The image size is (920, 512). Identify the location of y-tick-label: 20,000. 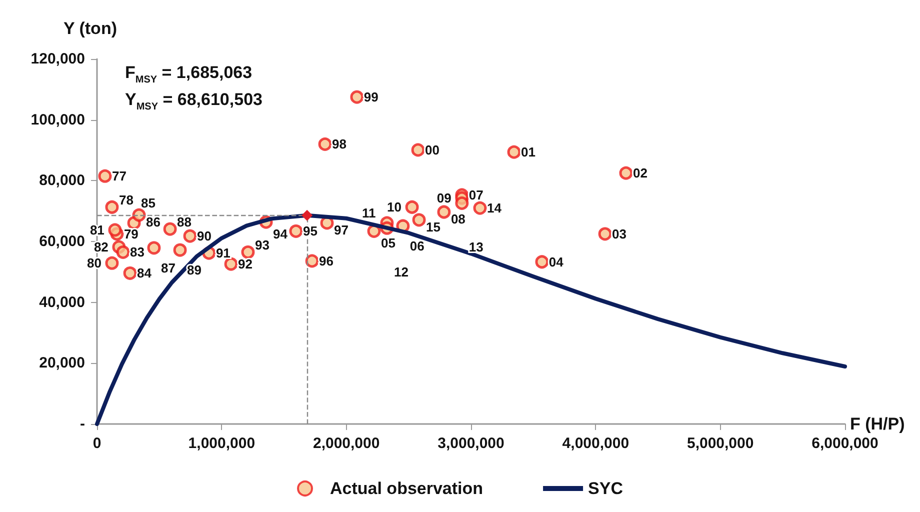
(62, 363).